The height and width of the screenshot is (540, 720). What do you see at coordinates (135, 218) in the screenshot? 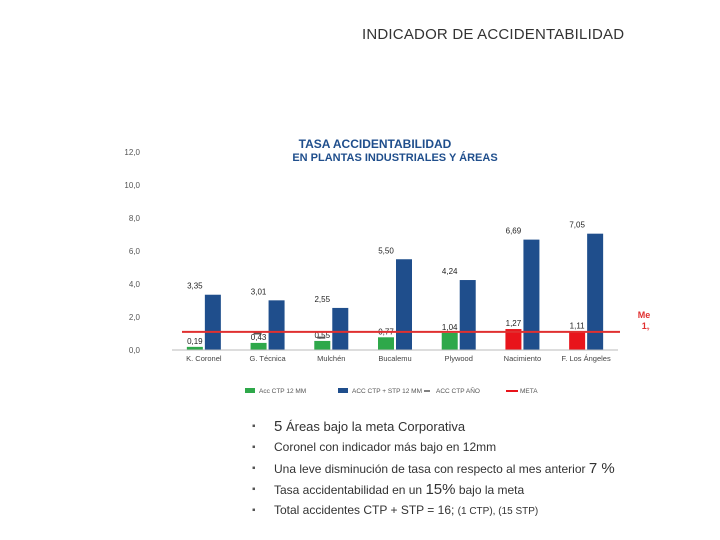
I see `y-tick-label: 8,0` at bounding box center [135, 218].